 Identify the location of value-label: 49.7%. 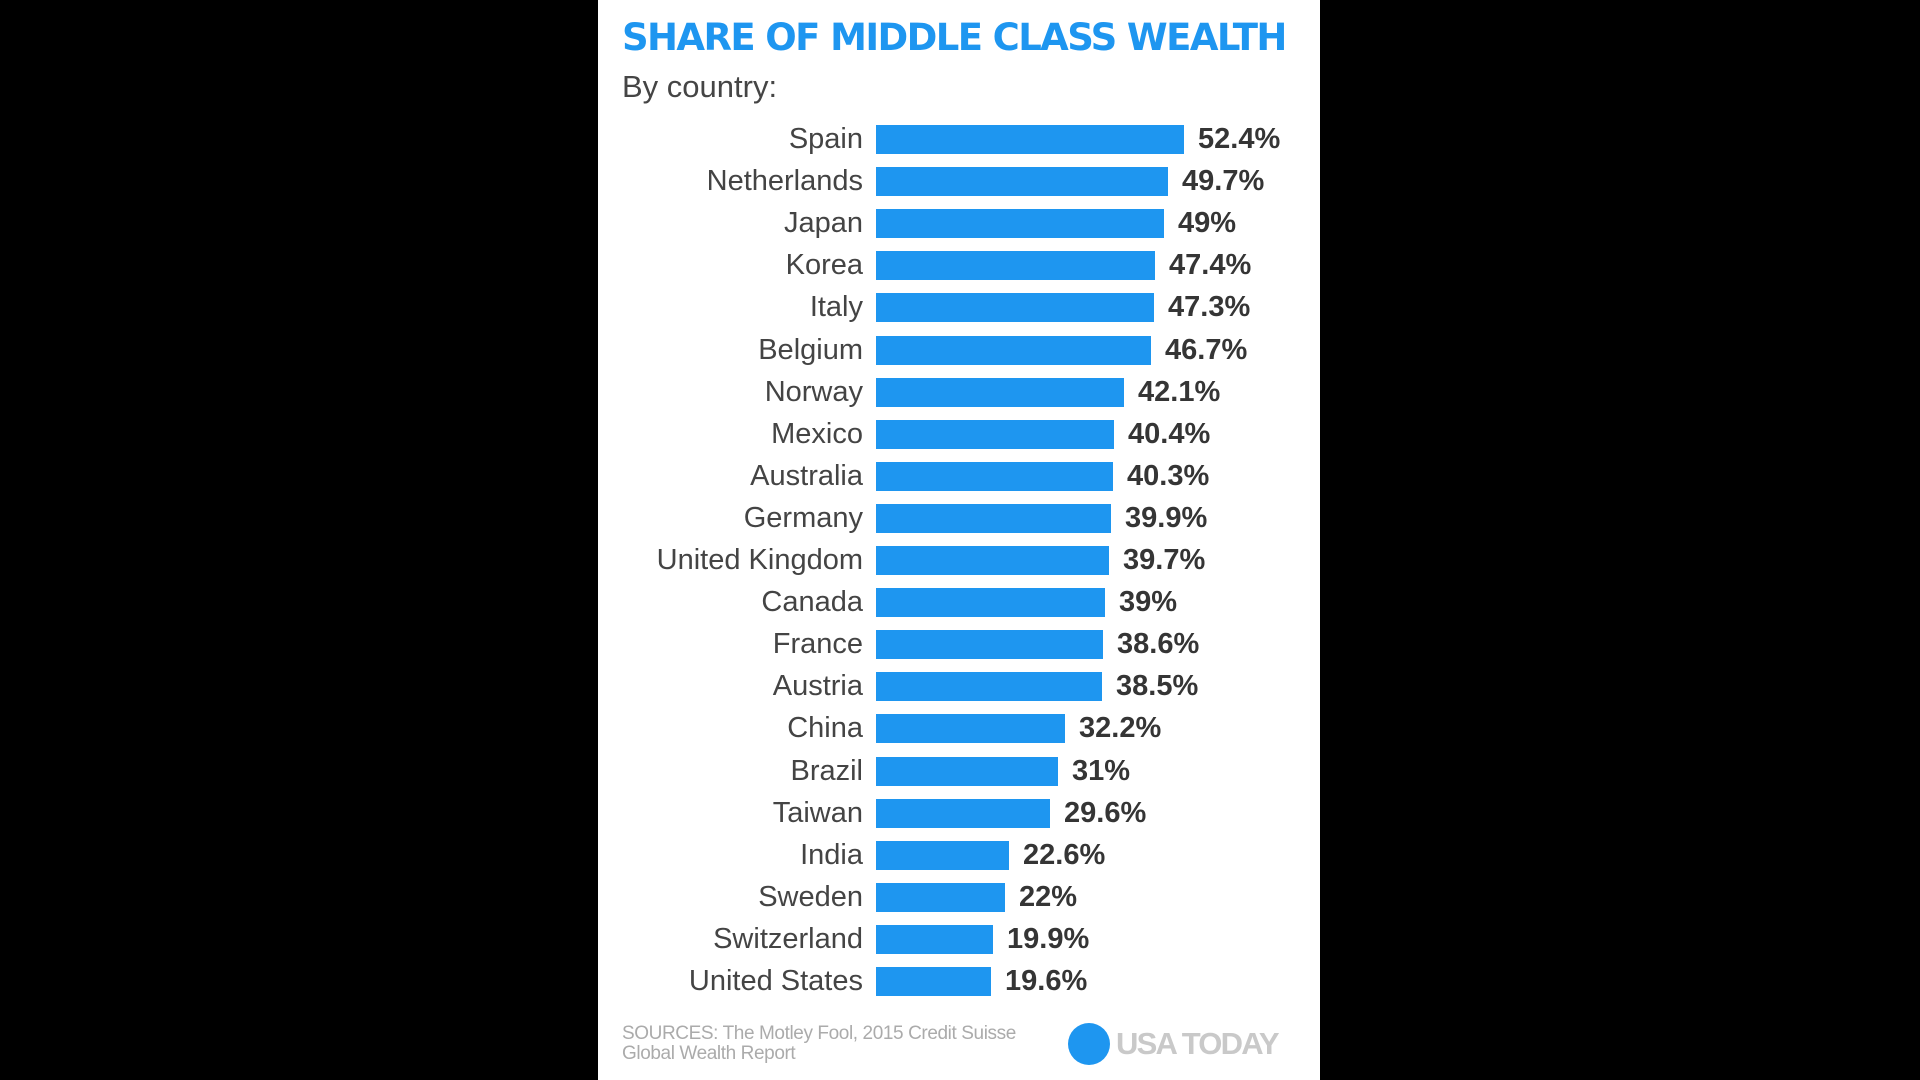
(1223, 181).